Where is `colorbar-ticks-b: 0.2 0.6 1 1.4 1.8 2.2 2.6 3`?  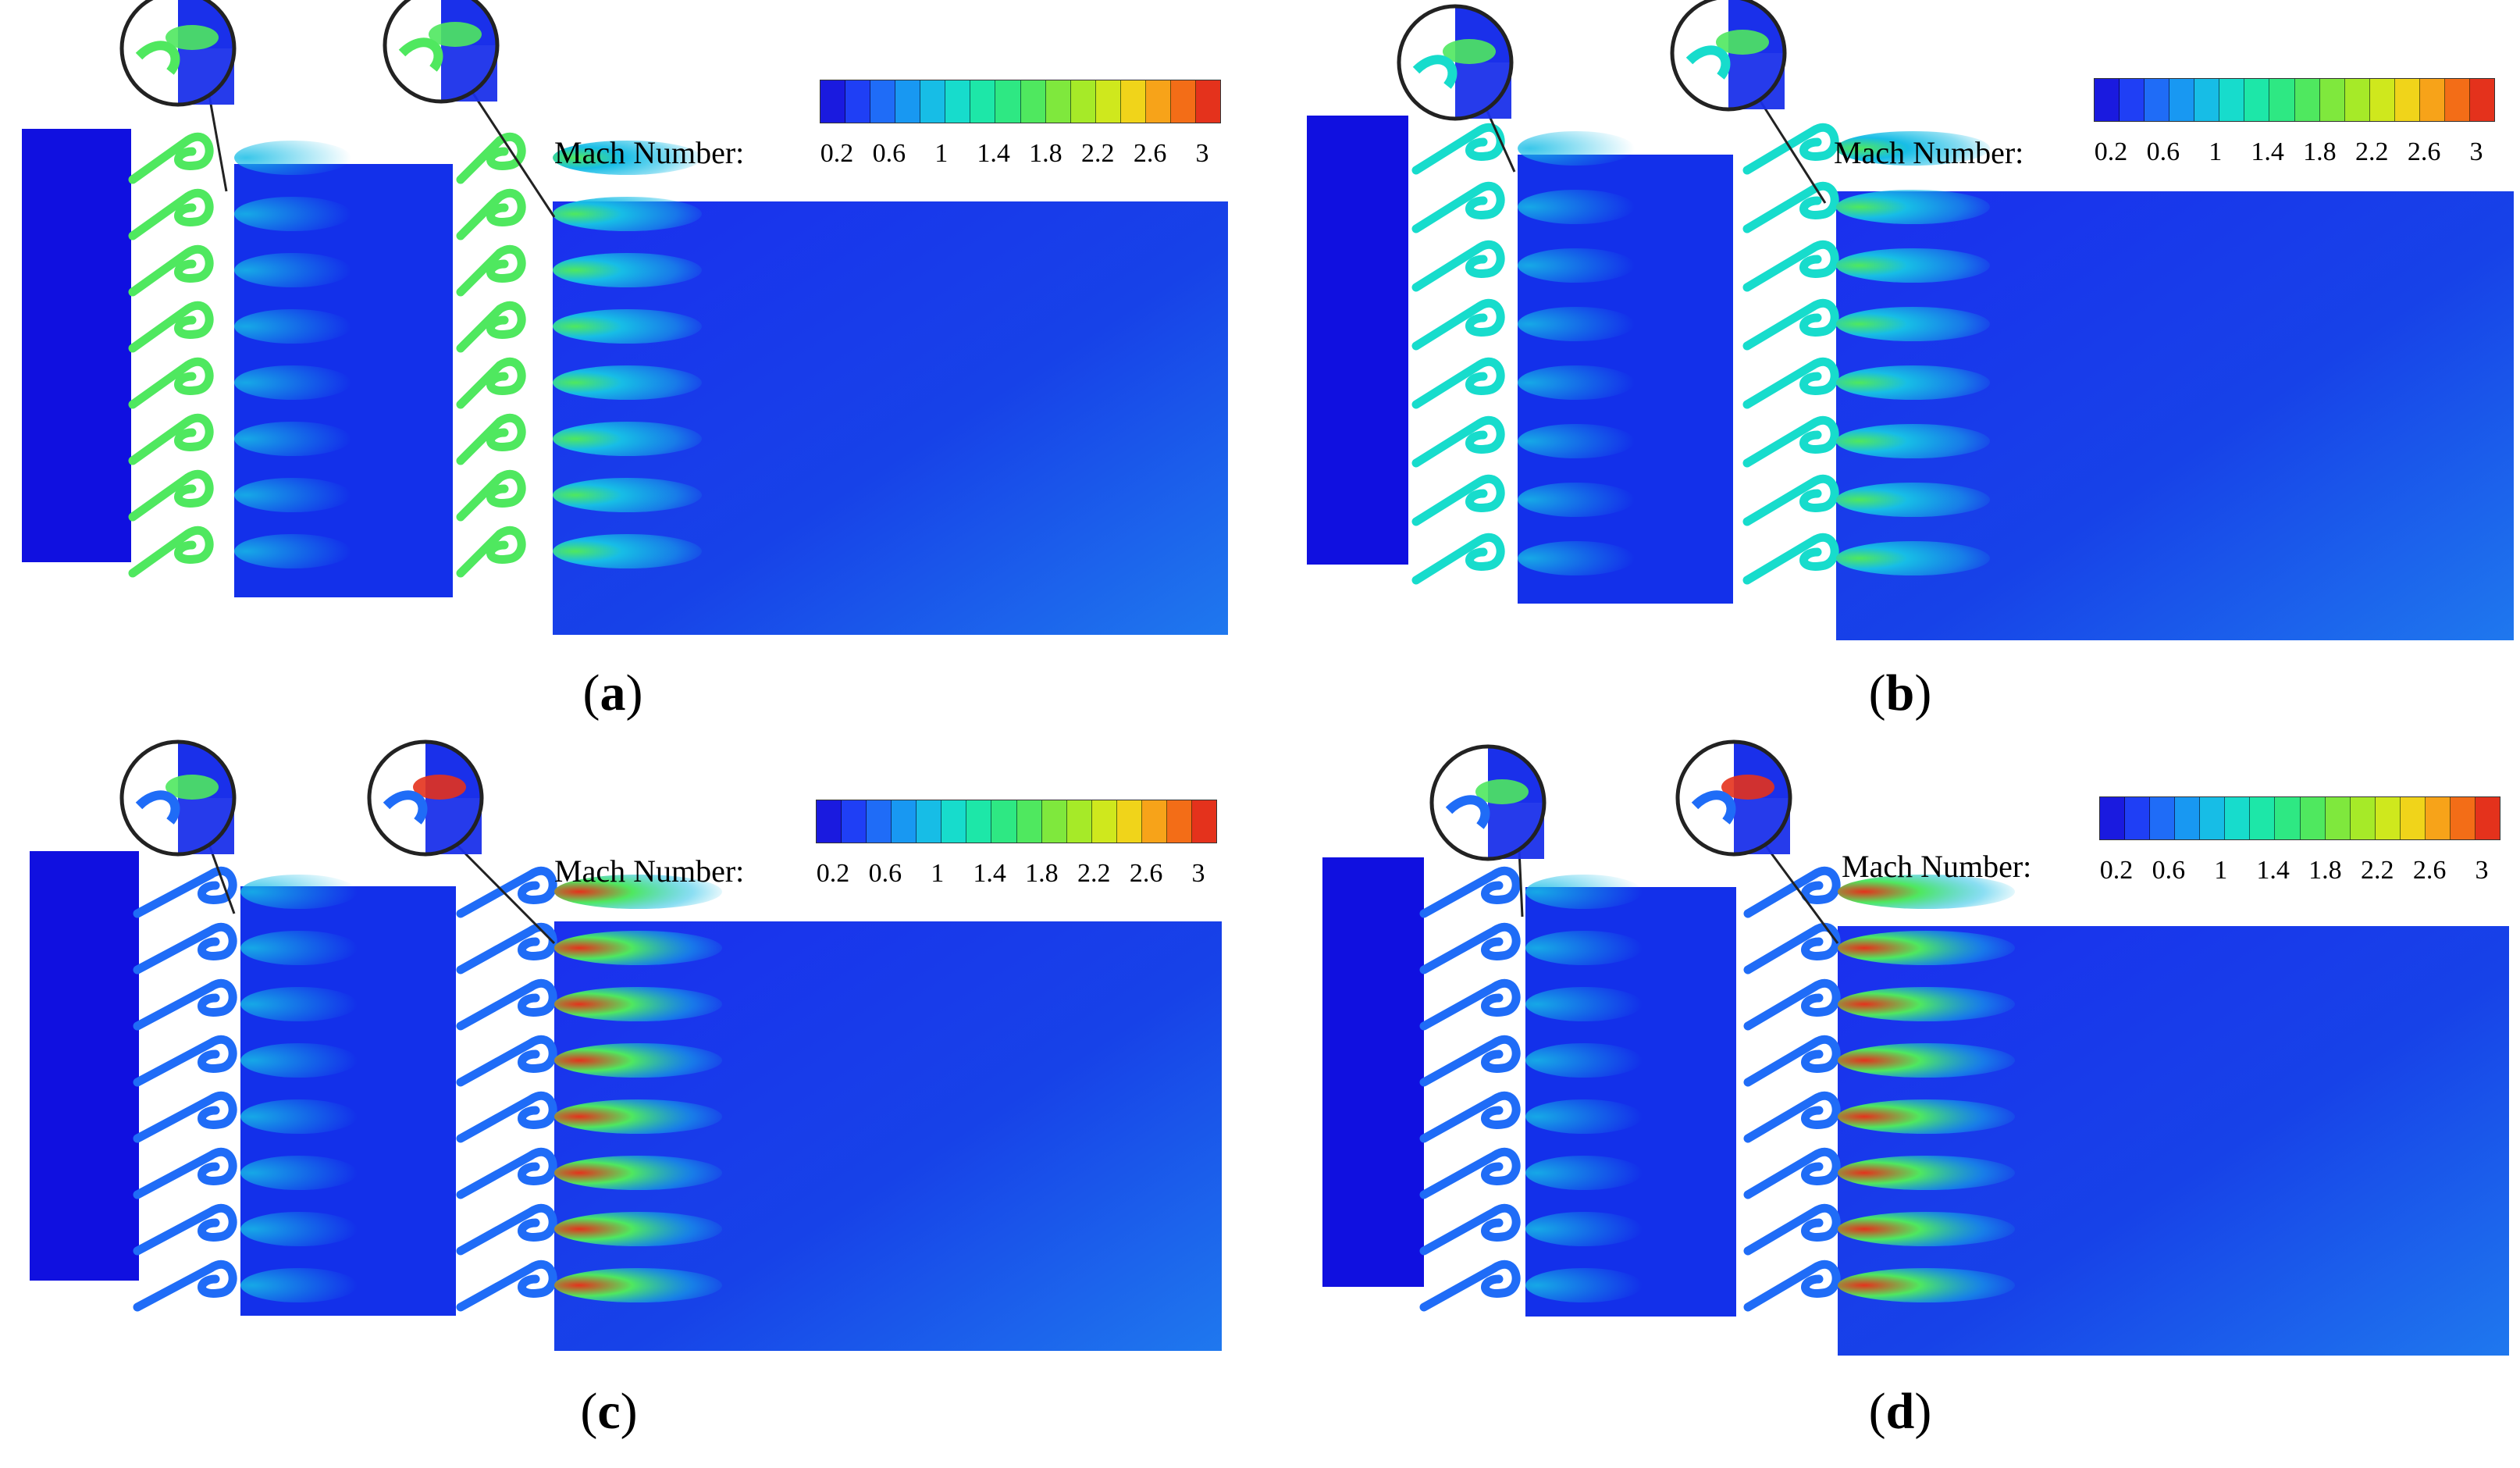 colorbar-ticks-b: 0.2 0.6 1 1.4 1.8 2.2 2.6 3 is located at coordinates (2293, 153).